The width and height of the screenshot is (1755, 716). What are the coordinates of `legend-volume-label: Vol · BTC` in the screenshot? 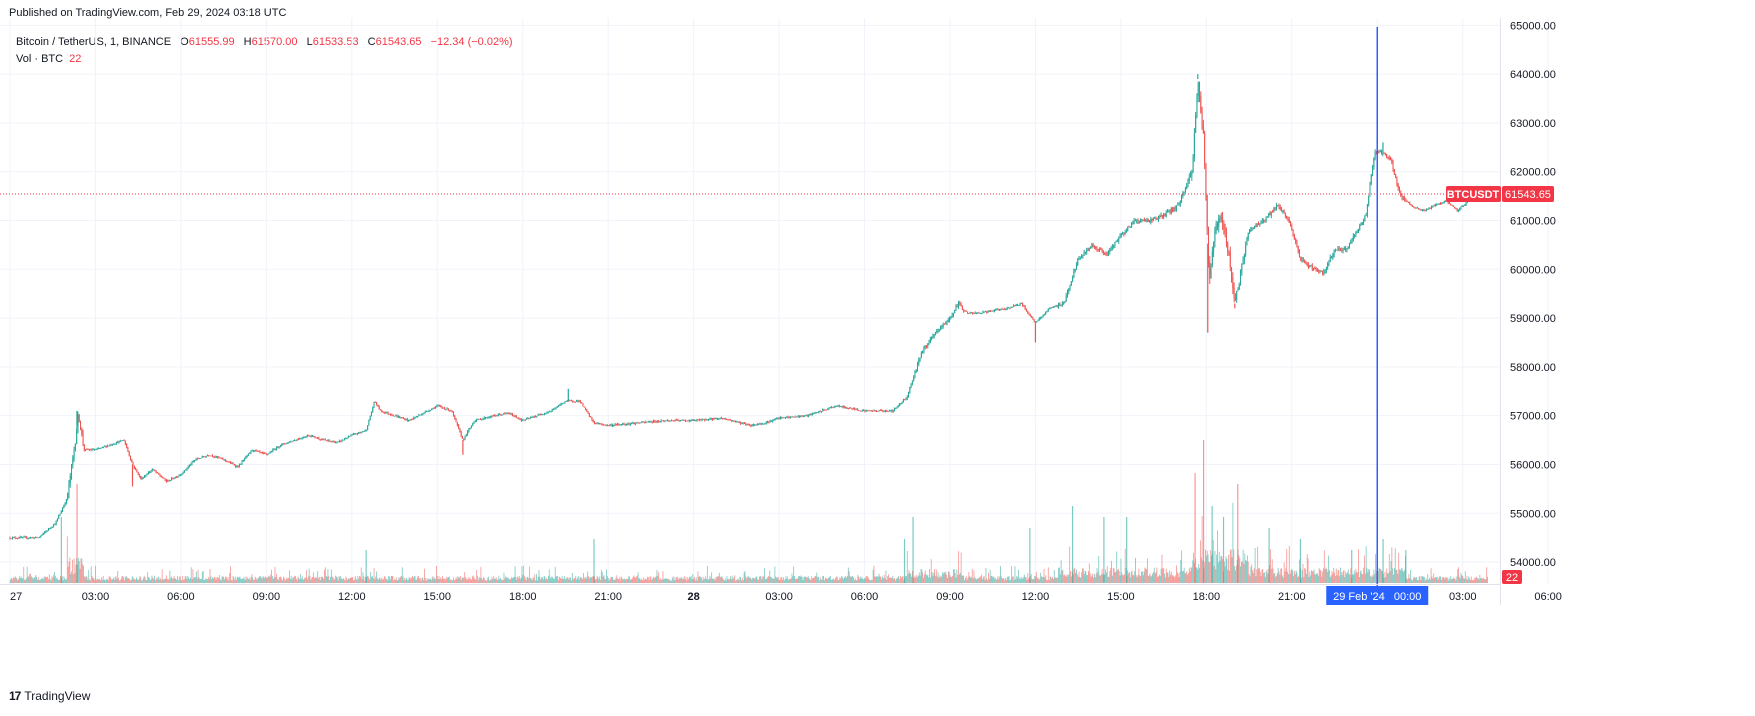 It's located at (40, 59).